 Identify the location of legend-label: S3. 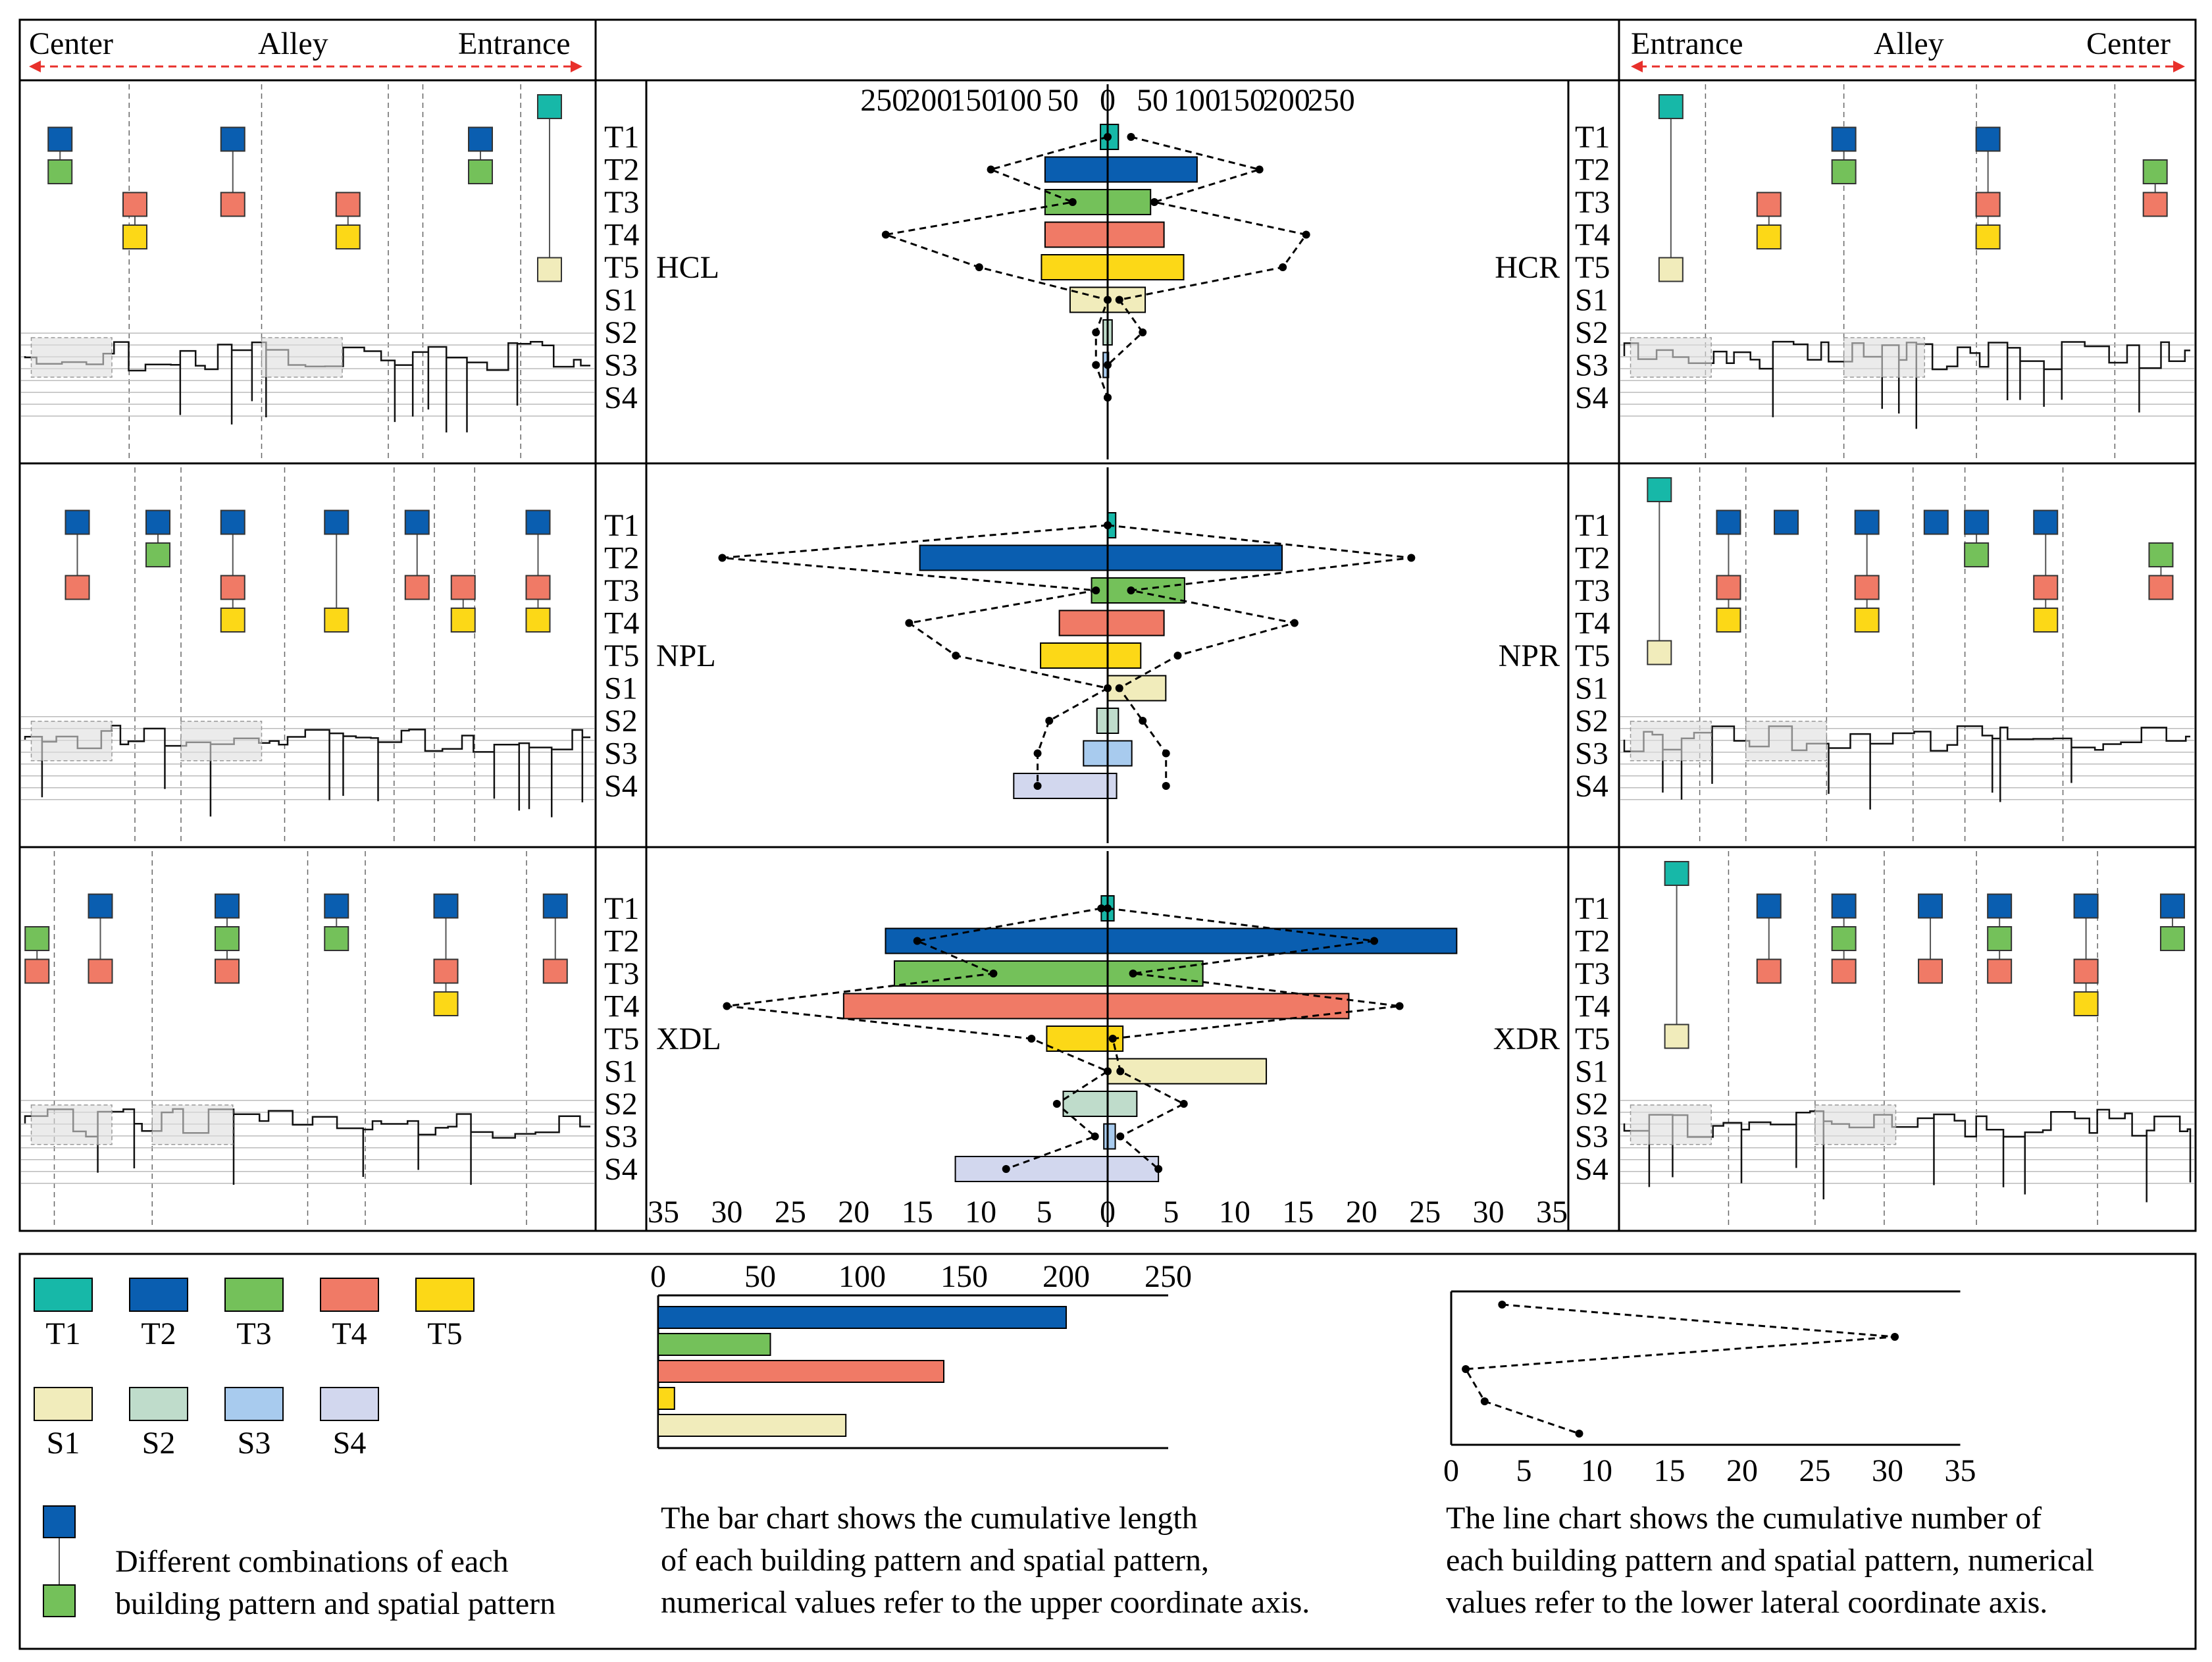
(254, 1443).